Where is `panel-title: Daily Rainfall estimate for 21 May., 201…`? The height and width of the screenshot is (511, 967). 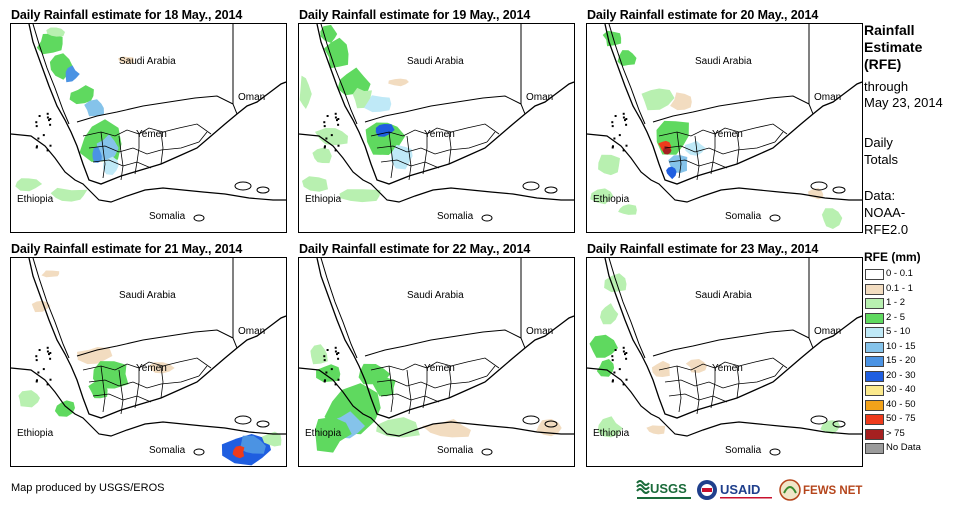 panel-title: Daily Rainfall estimate for 21 May., 201… is located at coordinates (127, 249).